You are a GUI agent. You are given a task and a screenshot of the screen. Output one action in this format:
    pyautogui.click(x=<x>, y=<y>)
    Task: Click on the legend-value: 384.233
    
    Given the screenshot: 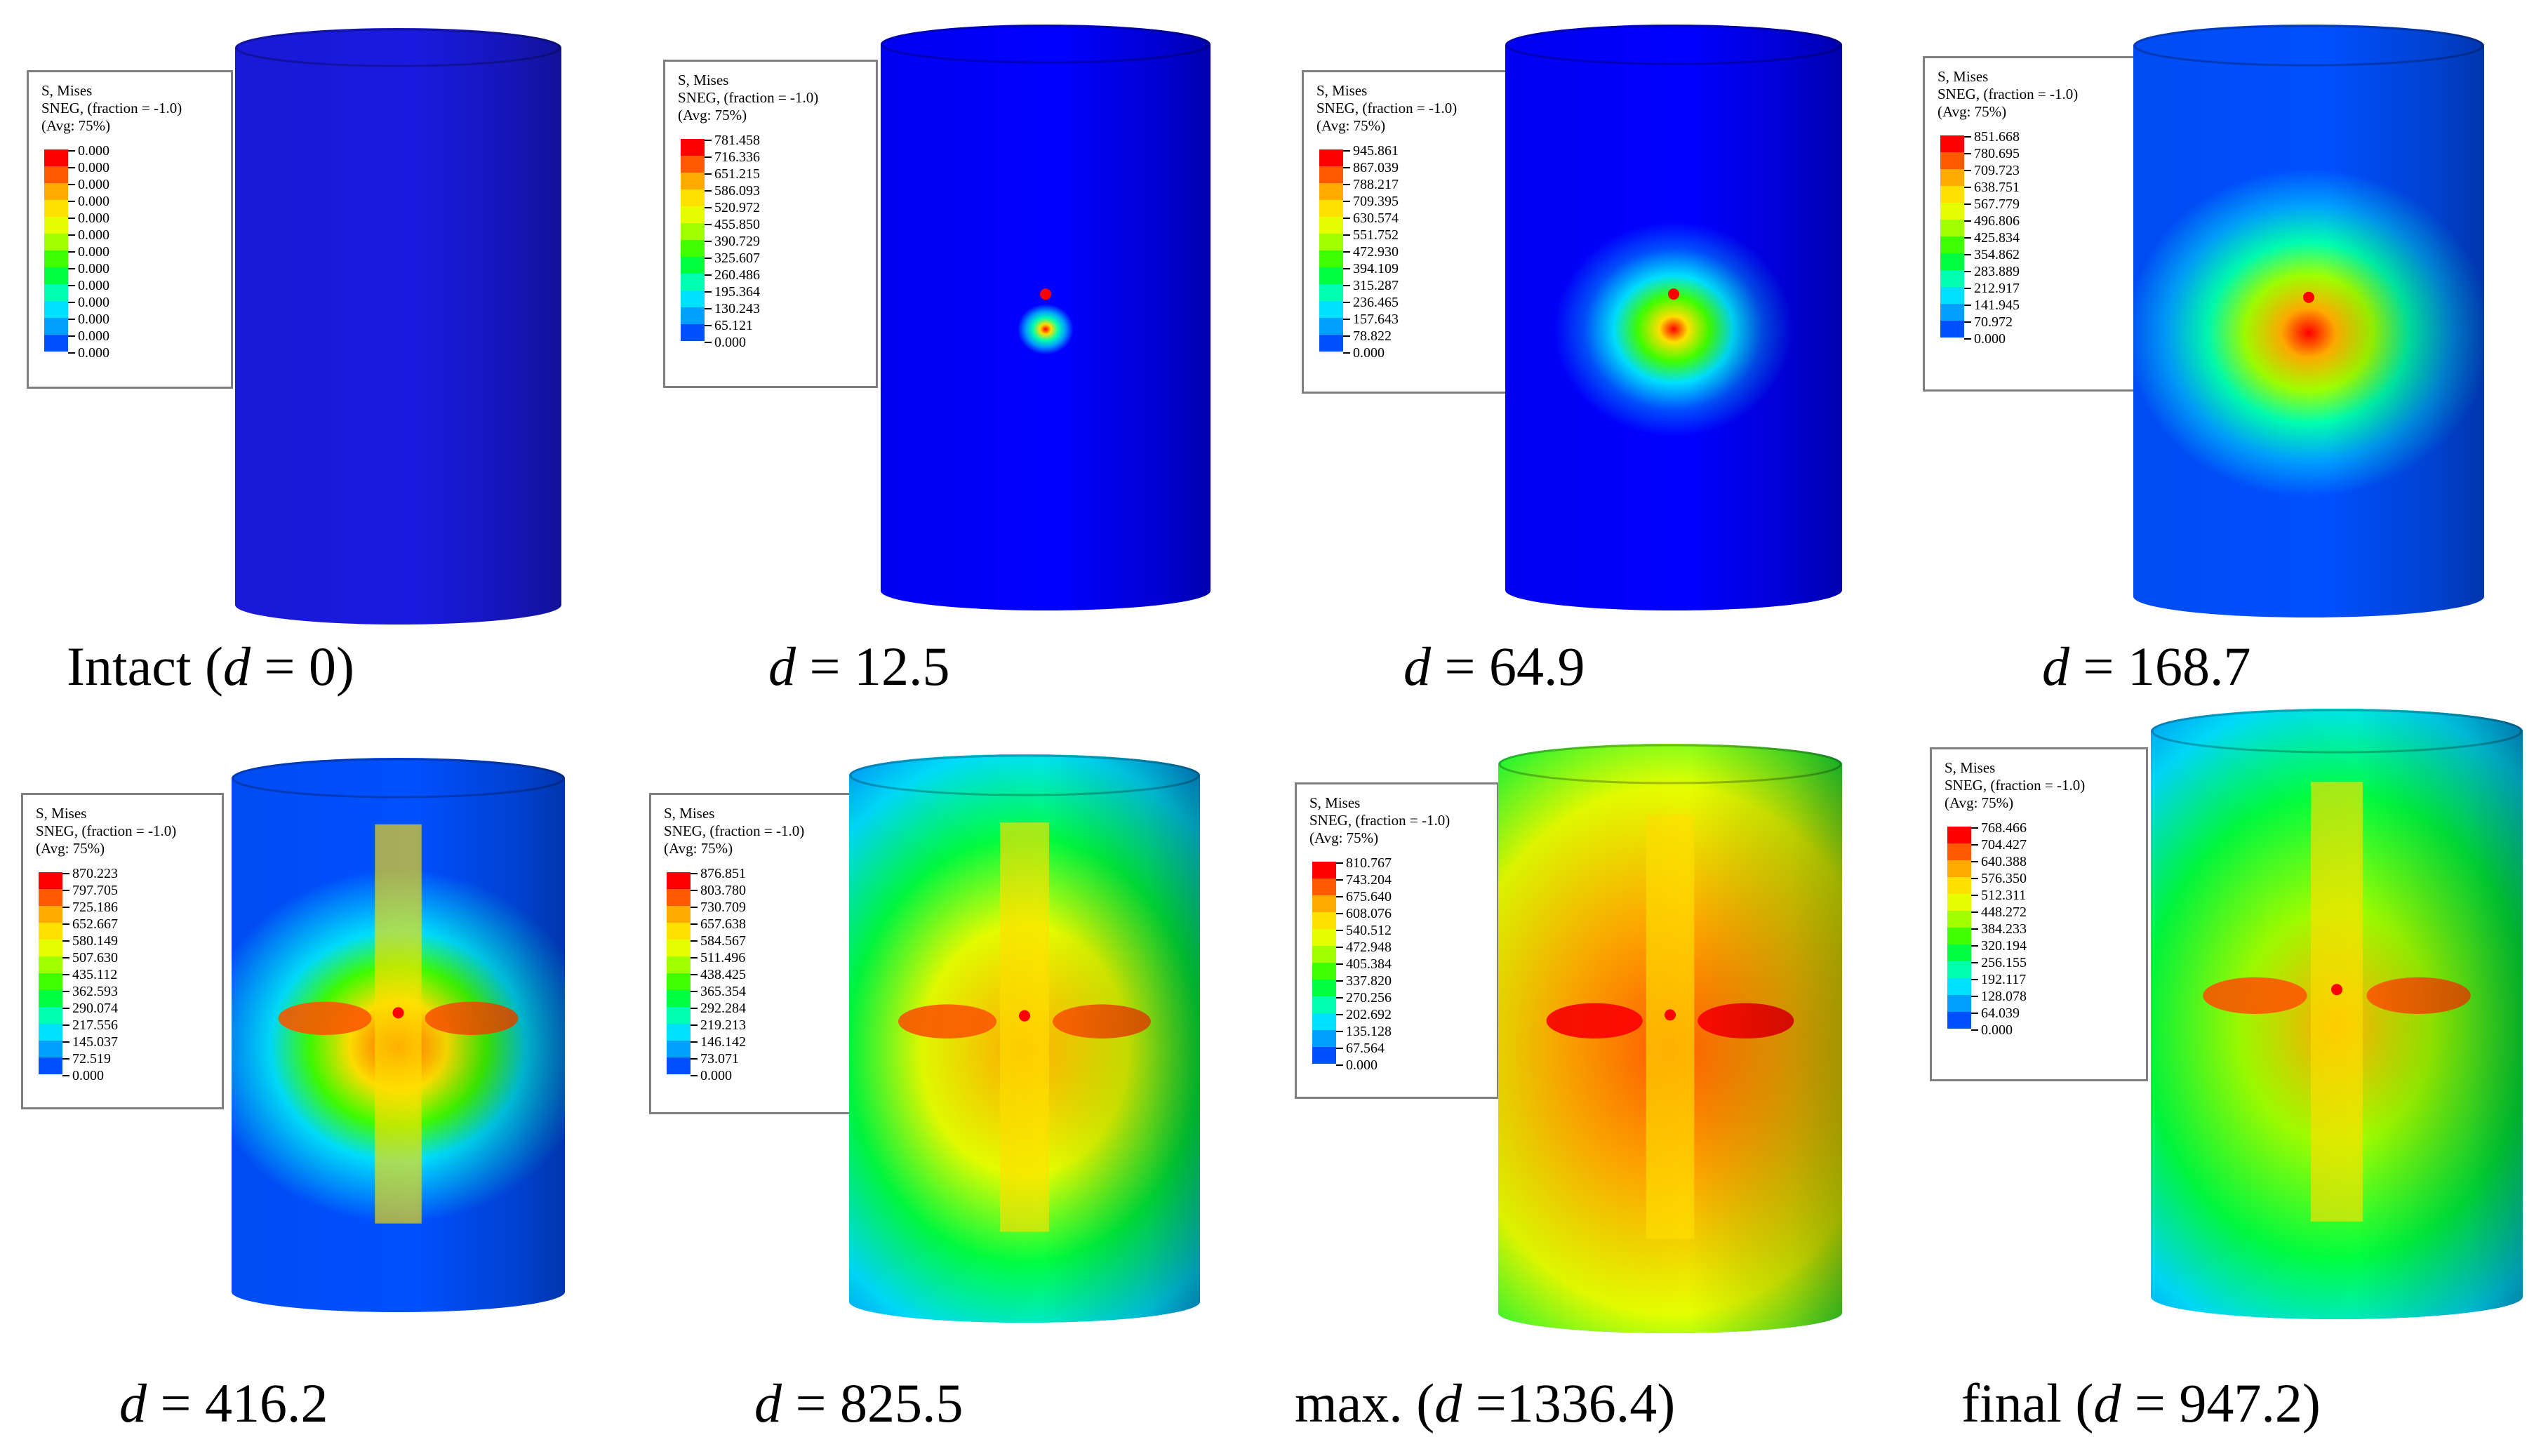 What is the action you would take?
    pyautogui.click(x=2004, y=929)
    